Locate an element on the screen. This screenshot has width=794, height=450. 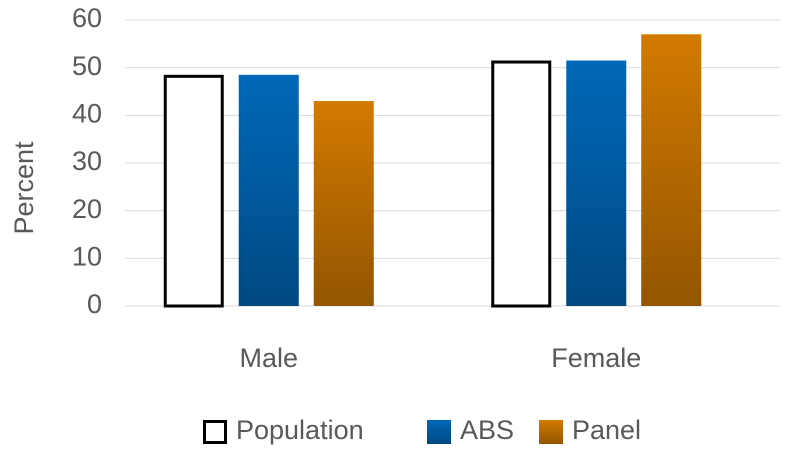
y-tick-label: 10 is located at coordinates (87, 256).